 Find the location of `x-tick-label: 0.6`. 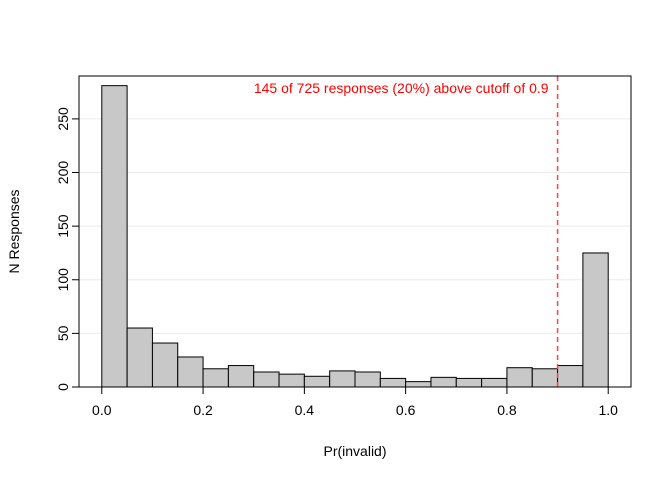

x-tick-label: 0.6 is located at coordinates (406, 410).